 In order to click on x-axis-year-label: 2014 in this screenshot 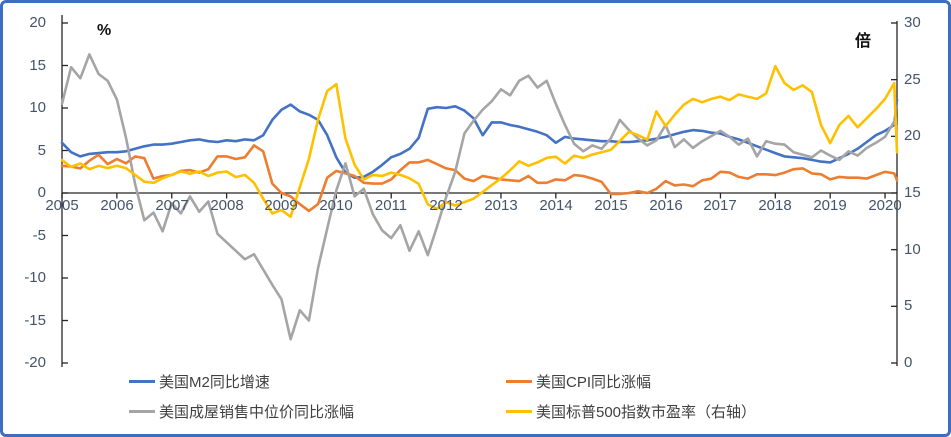, I will do `click(556, 205)`.